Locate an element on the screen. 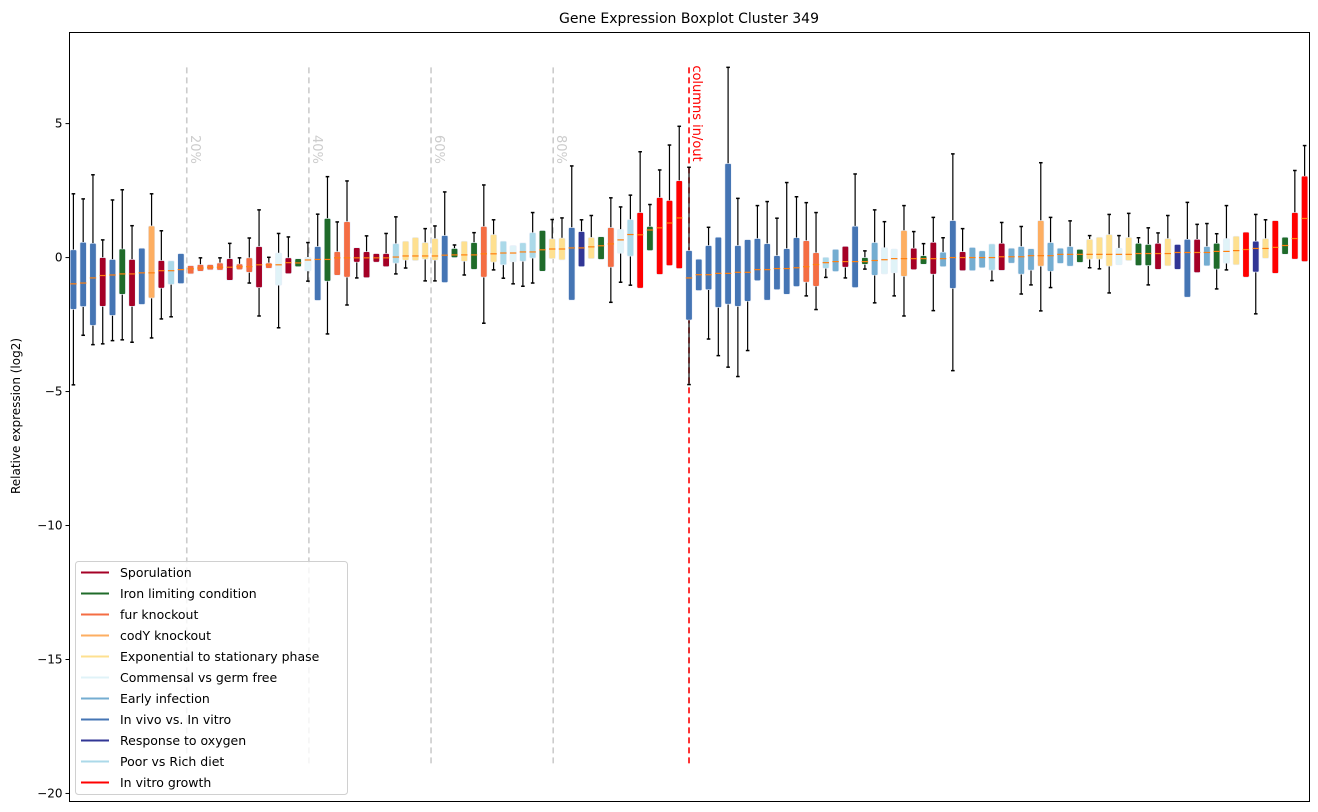 The height and width of the screenshot is (812, 1318). legend-label: Iron limiting condition is located at coordinates (188, 593).